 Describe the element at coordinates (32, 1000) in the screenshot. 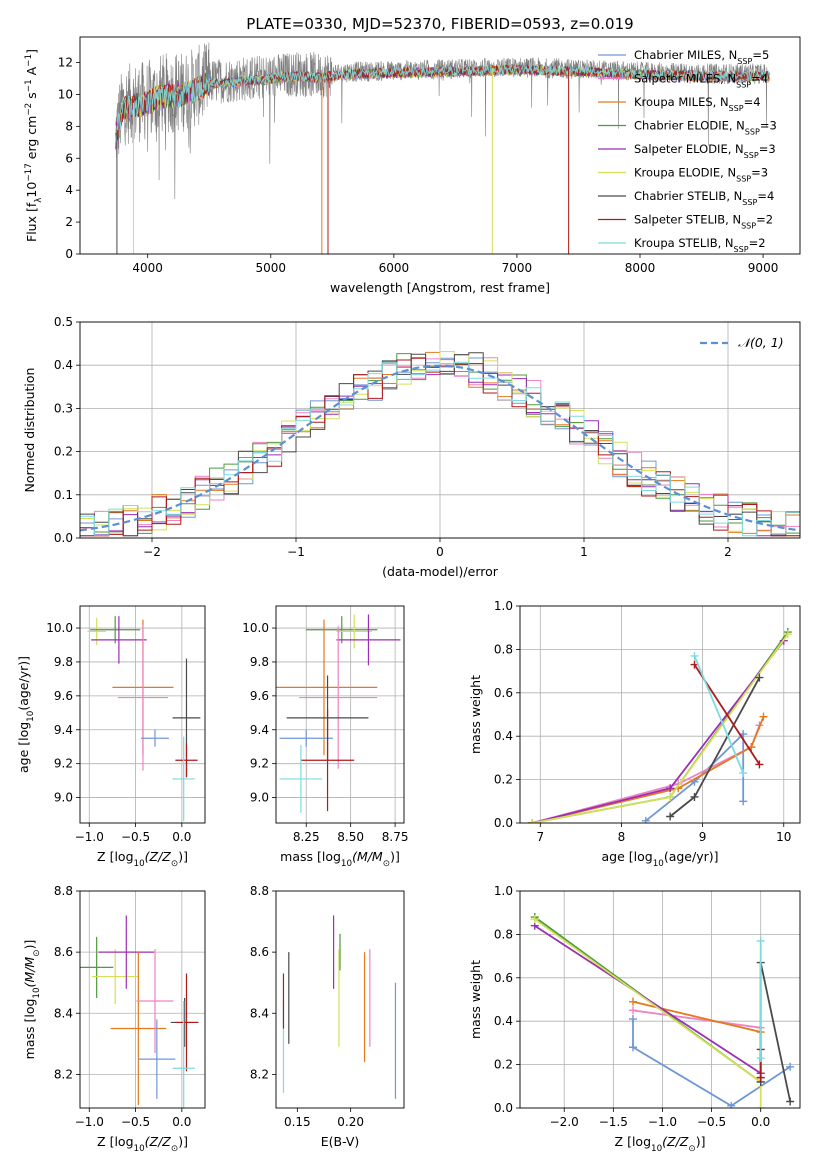

I see `y-axis-label: mass [log10(M/M⊙)]` at that location.